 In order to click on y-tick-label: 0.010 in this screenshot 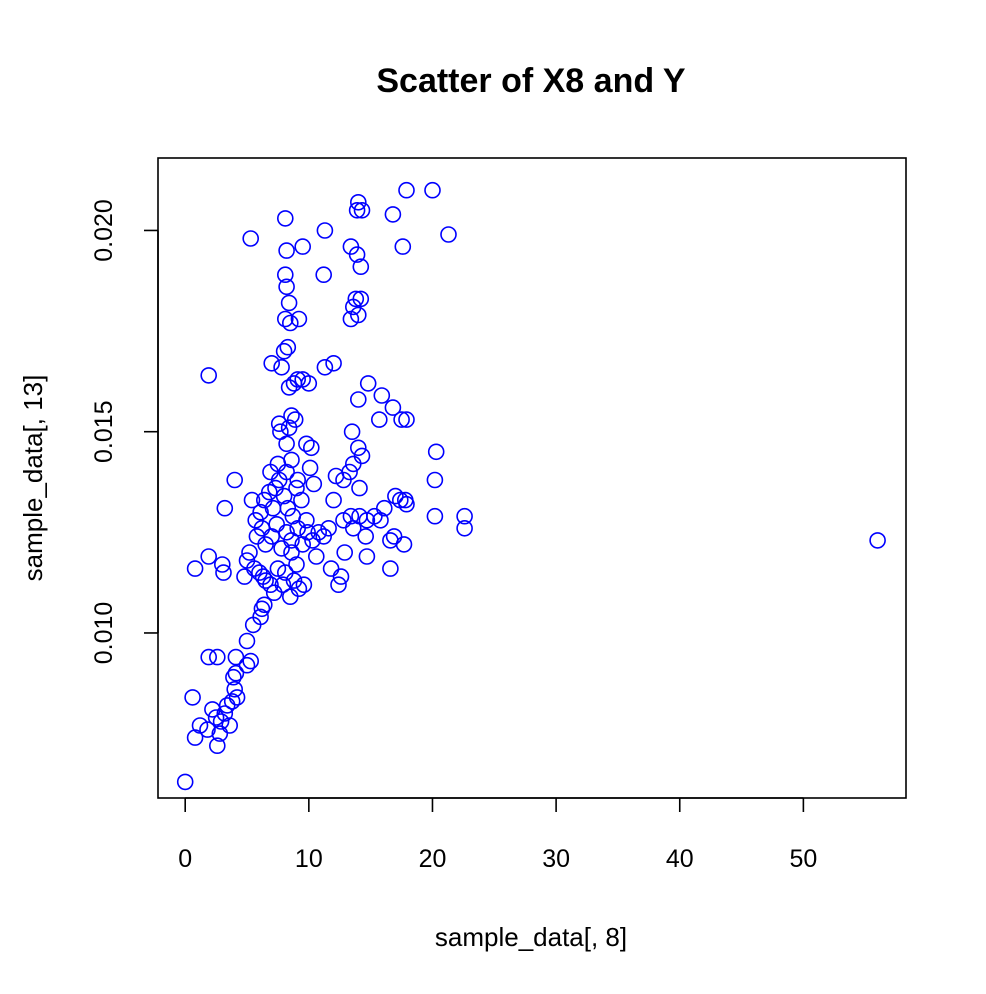, I will do `click(104, 633)`.